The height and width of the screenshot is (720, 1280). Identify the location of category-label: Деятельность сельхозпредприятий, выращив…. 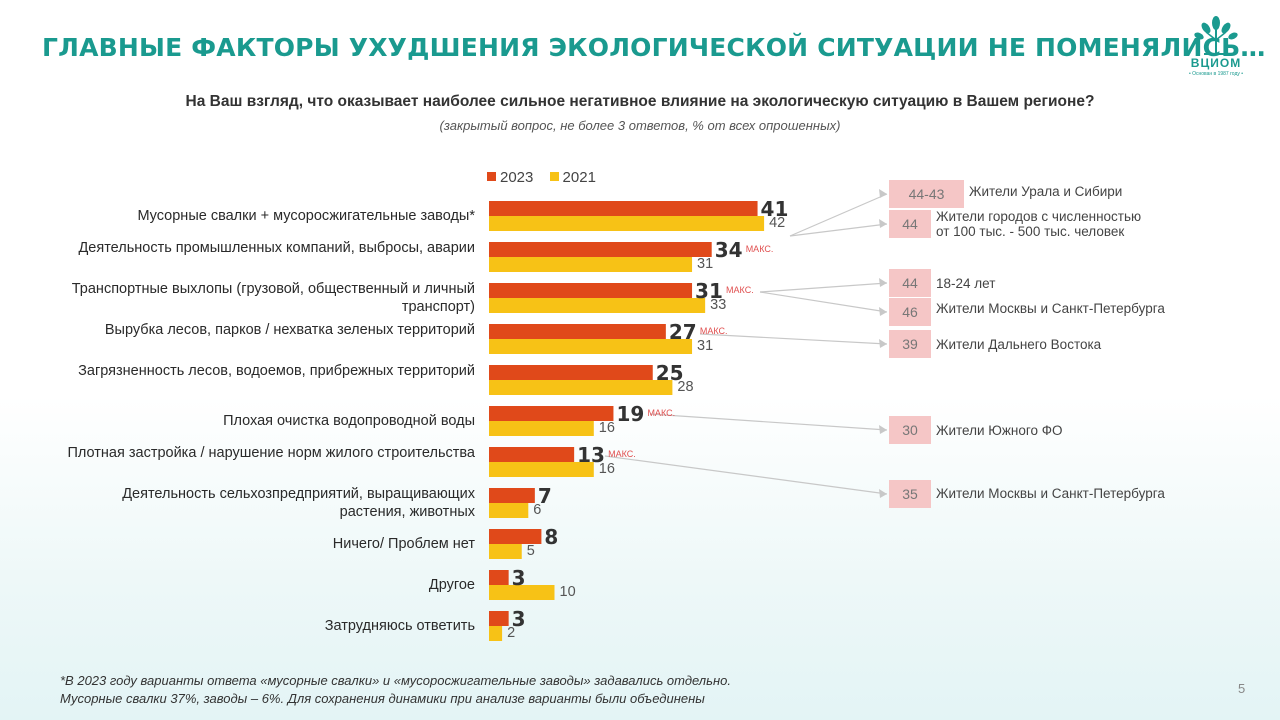
(298, 503).